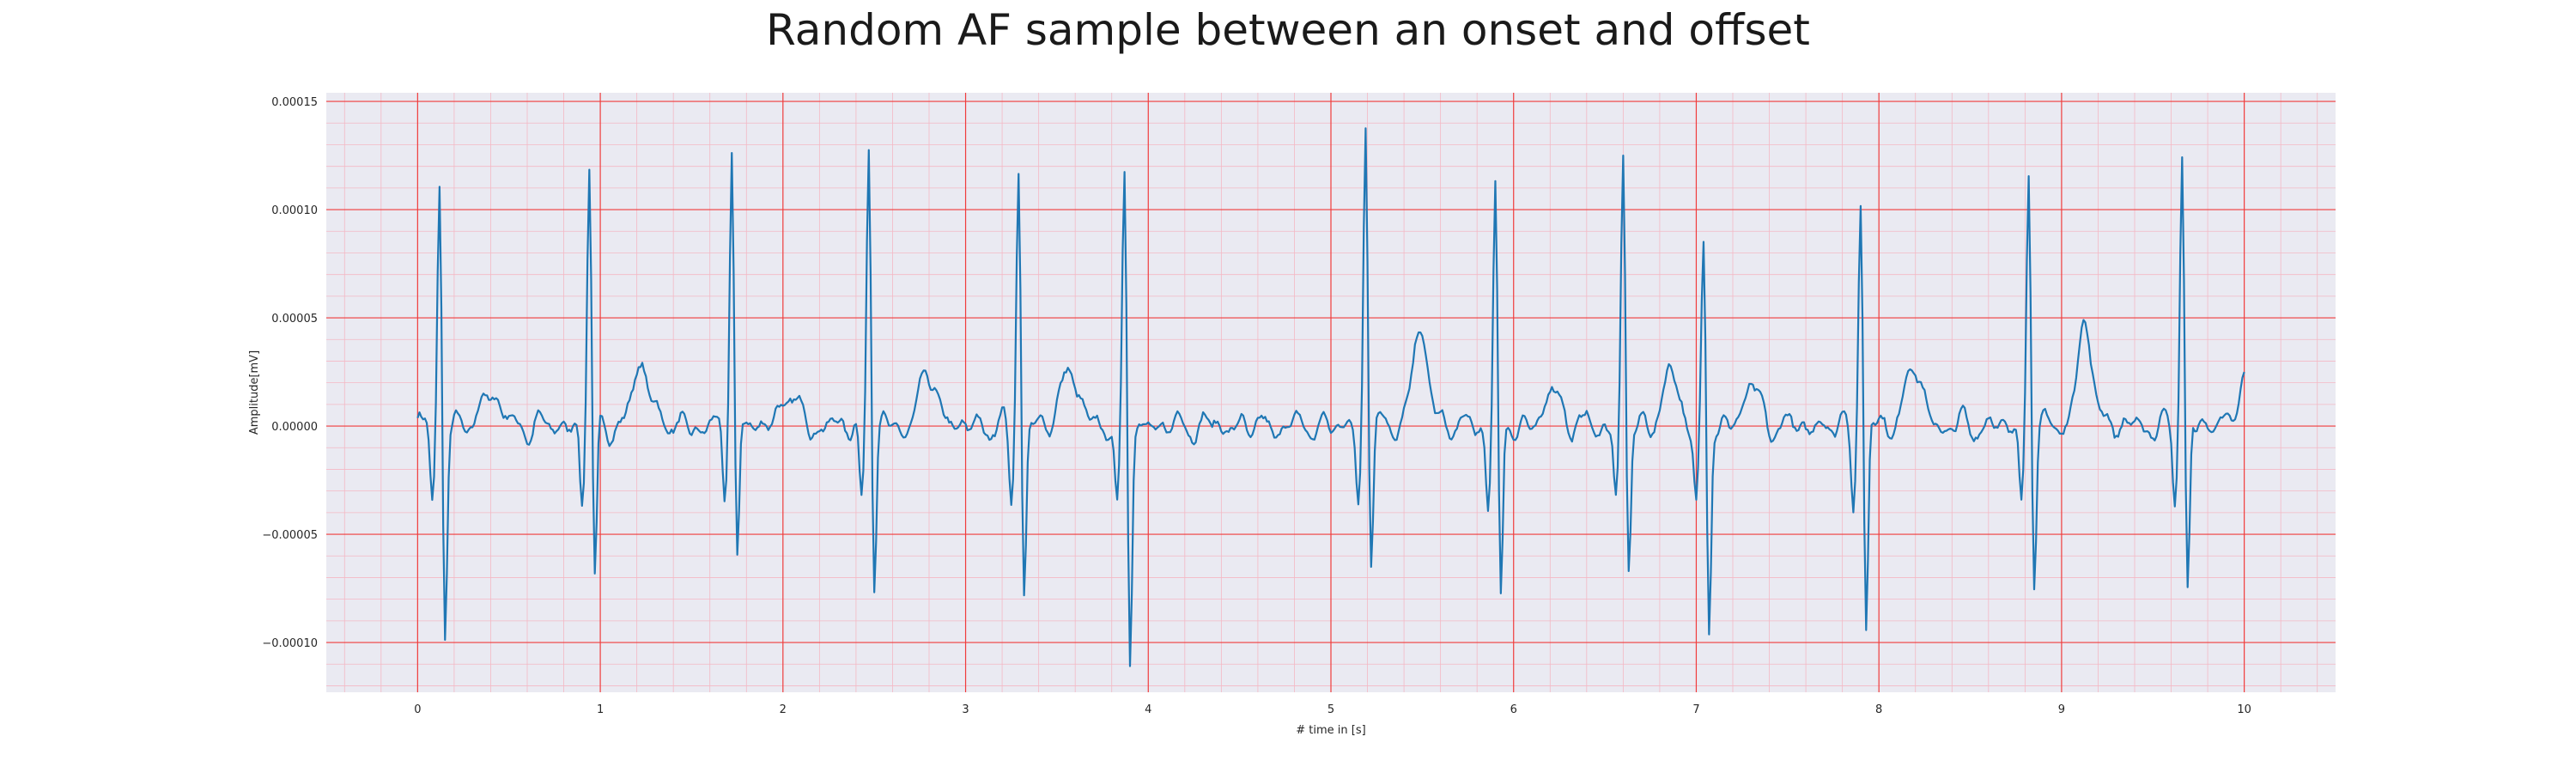 The width and height of the screenshot is (2576, 773). Describe the element at coordinates (2061, 709) in the screenshot. I see `x-tick-label: 9` at that location.